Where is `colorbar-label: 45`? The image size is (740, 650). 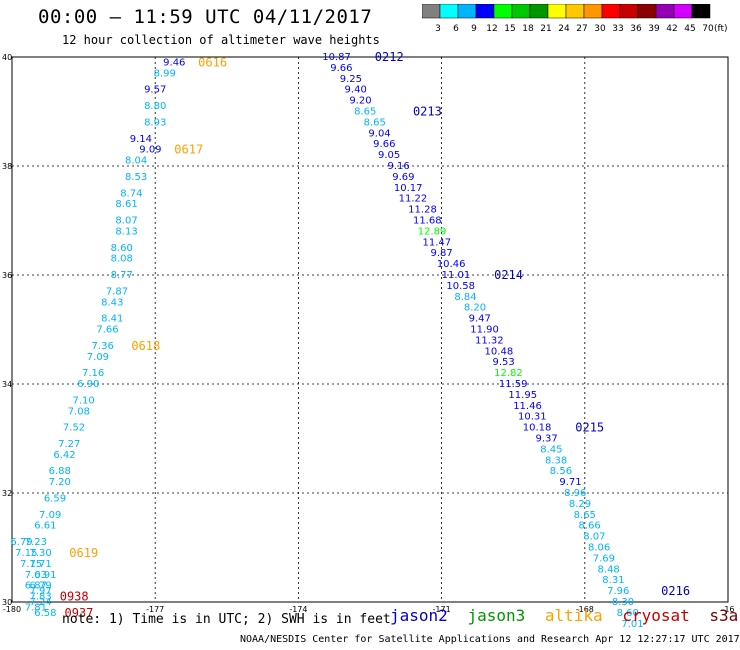
colorbar-label: 45 is located at coordinates (689, 29).